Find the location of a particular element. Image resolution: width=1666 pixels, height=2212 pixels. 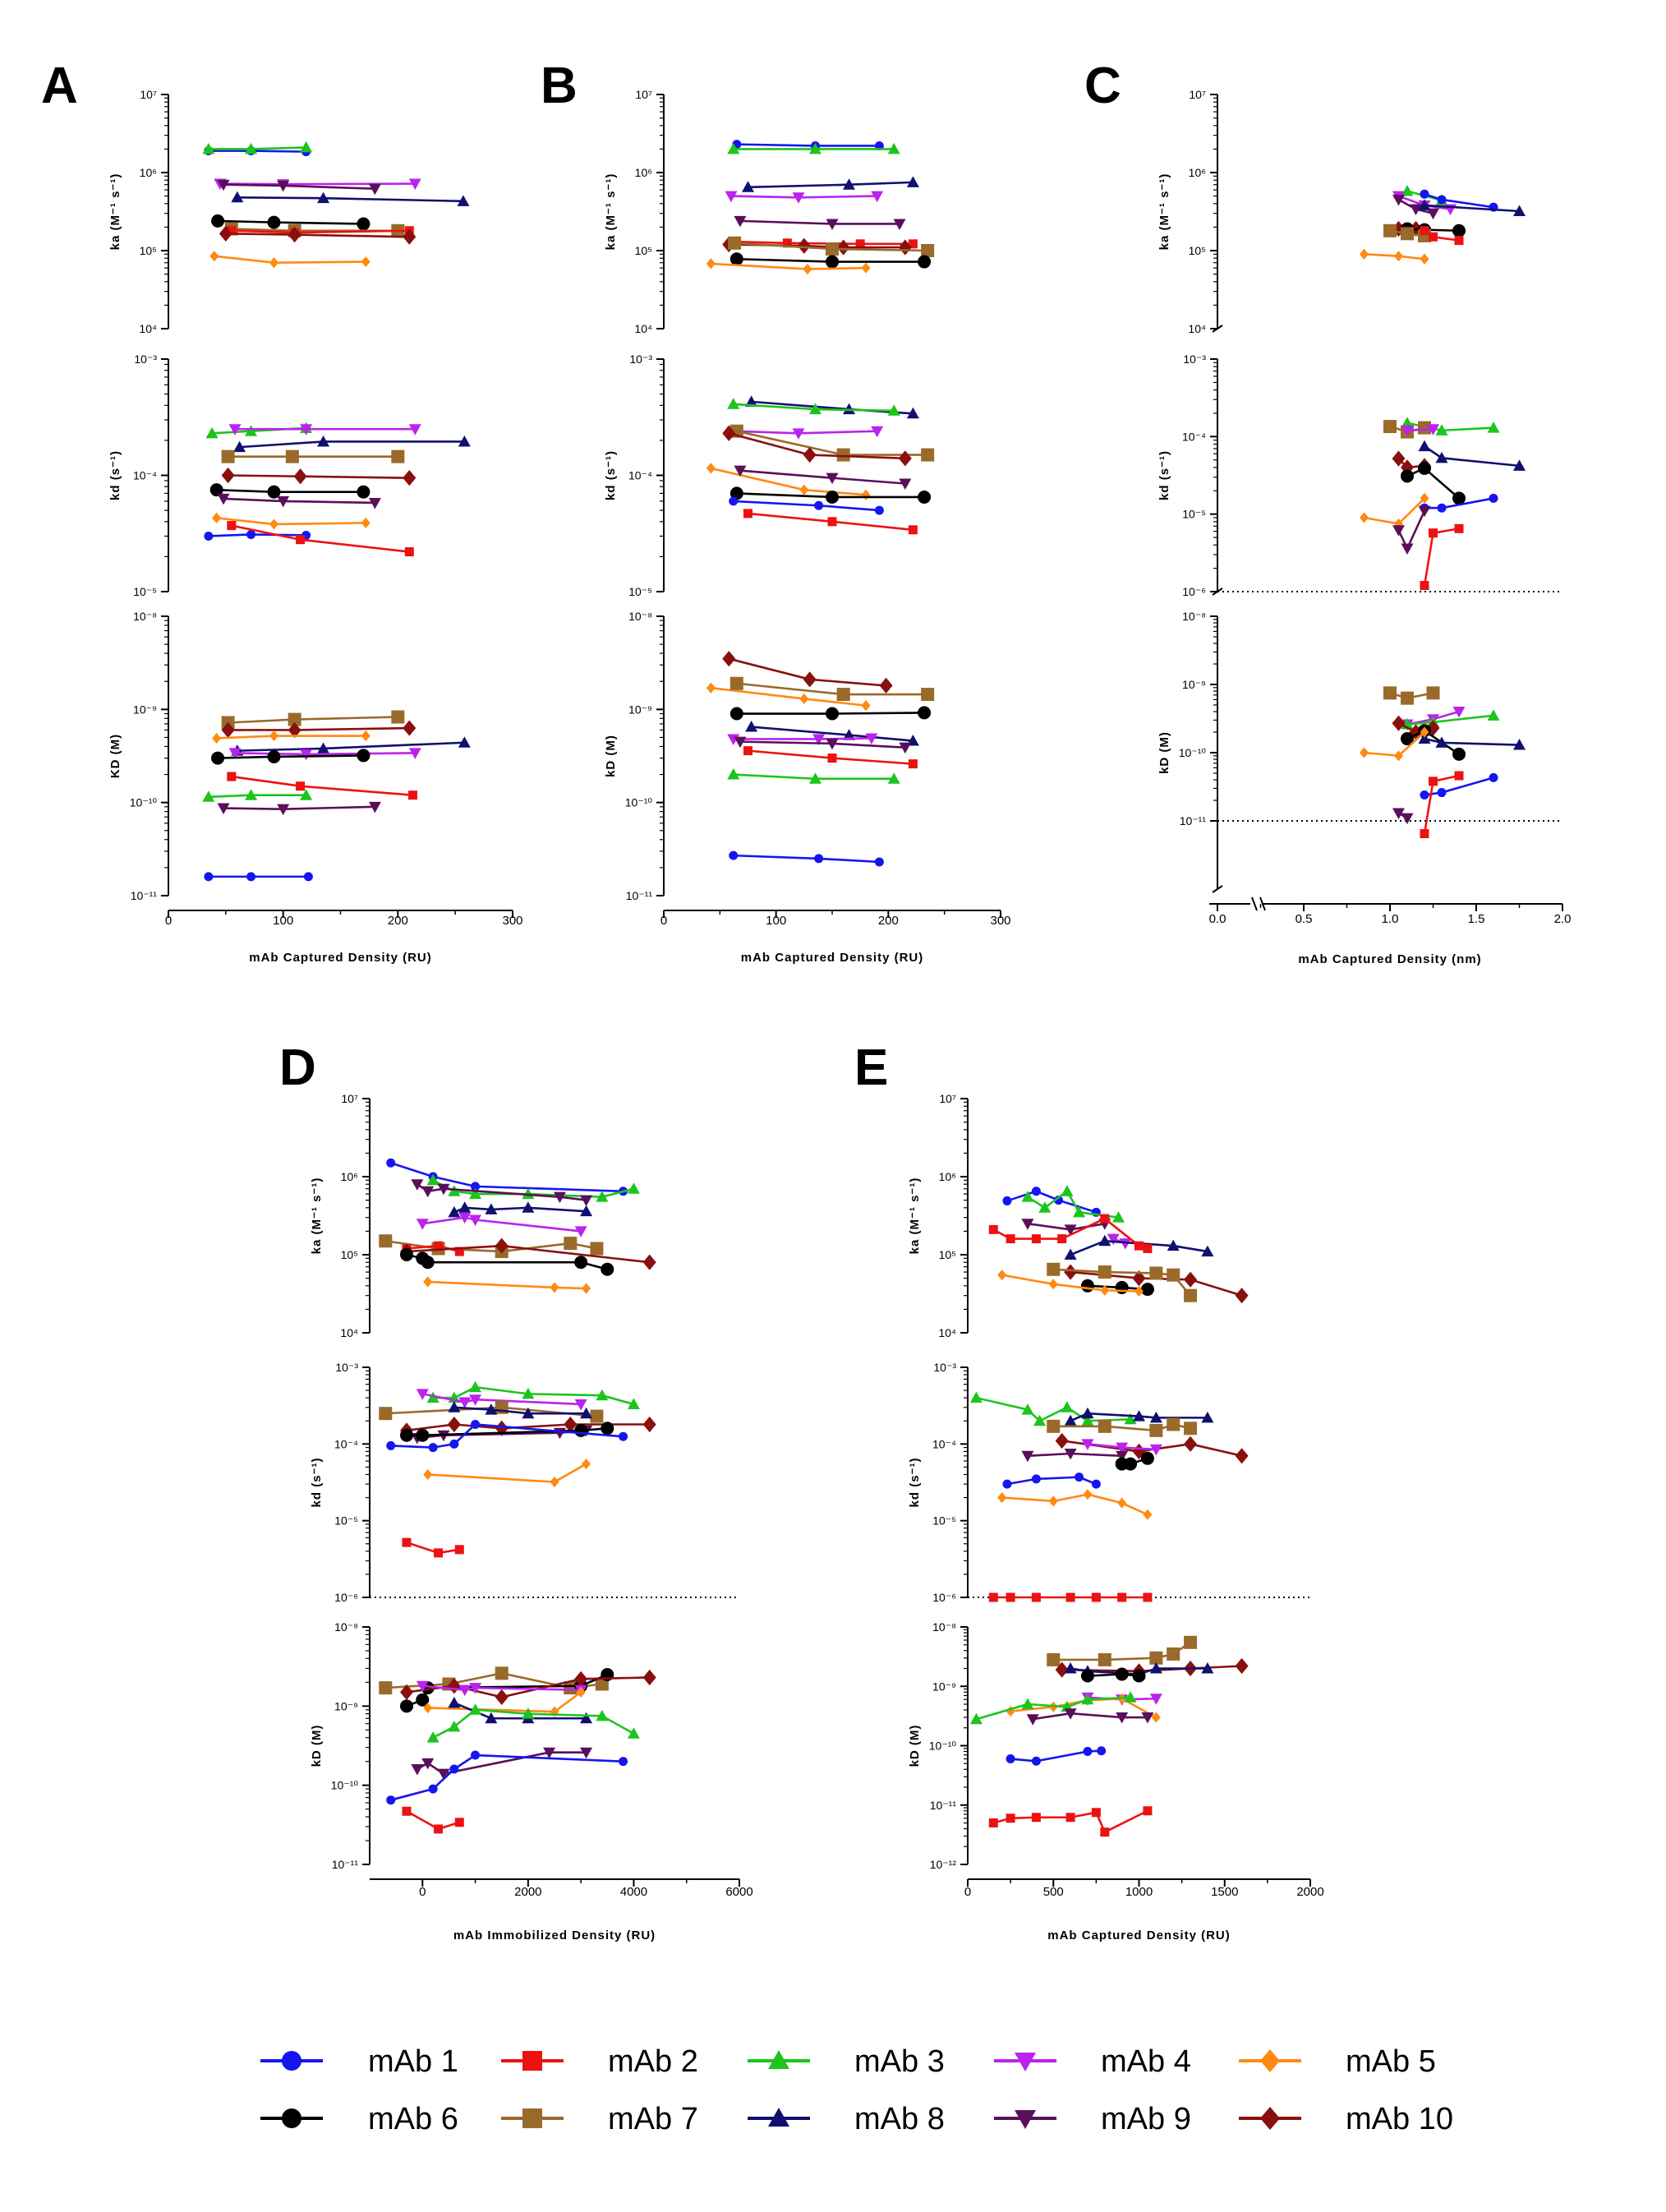

panel-e-ka-plot: 10⁴ 10⁵ 10⁶ 10⁷ ka (M⁻¹ s⁻¹) is located at coordinates (1078, 1216).